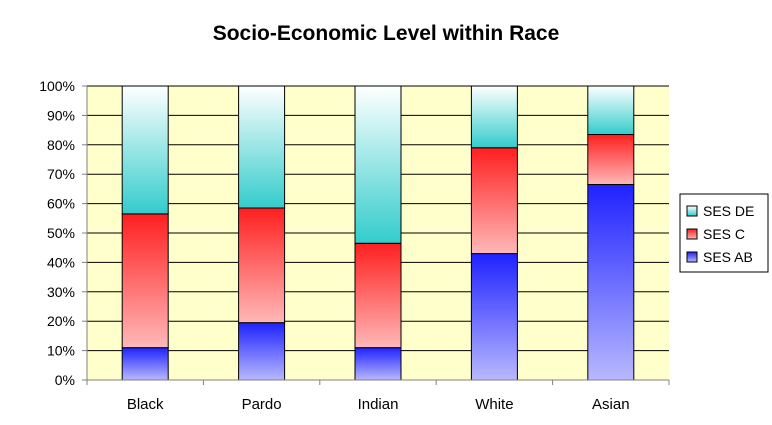  I want to click on bar-pardo-ses-c, so click(262, 265).